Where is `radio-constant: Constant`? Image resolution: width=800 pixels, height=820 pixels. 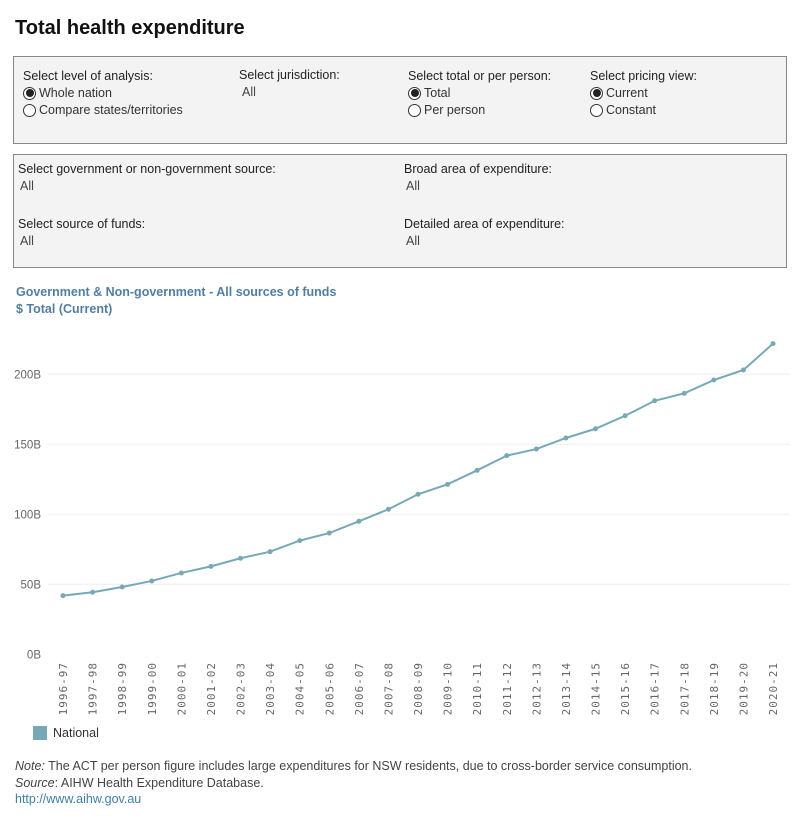 radio-constant: Constant is located at coordinates (623, 110).